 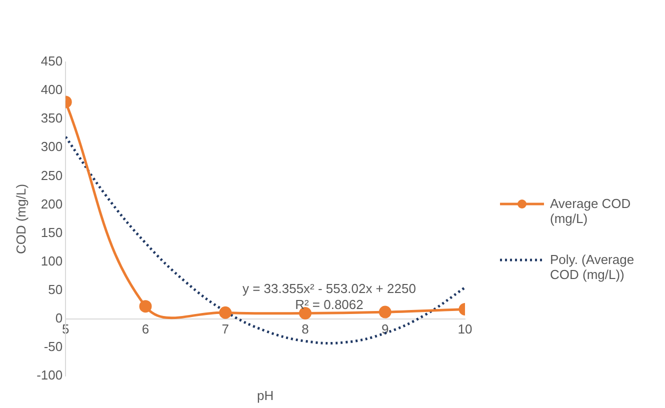 What do you see at coordinates (53, 346) in the screenshot?
I see `y-tick-label: -50` at bounding box center [53, 346].